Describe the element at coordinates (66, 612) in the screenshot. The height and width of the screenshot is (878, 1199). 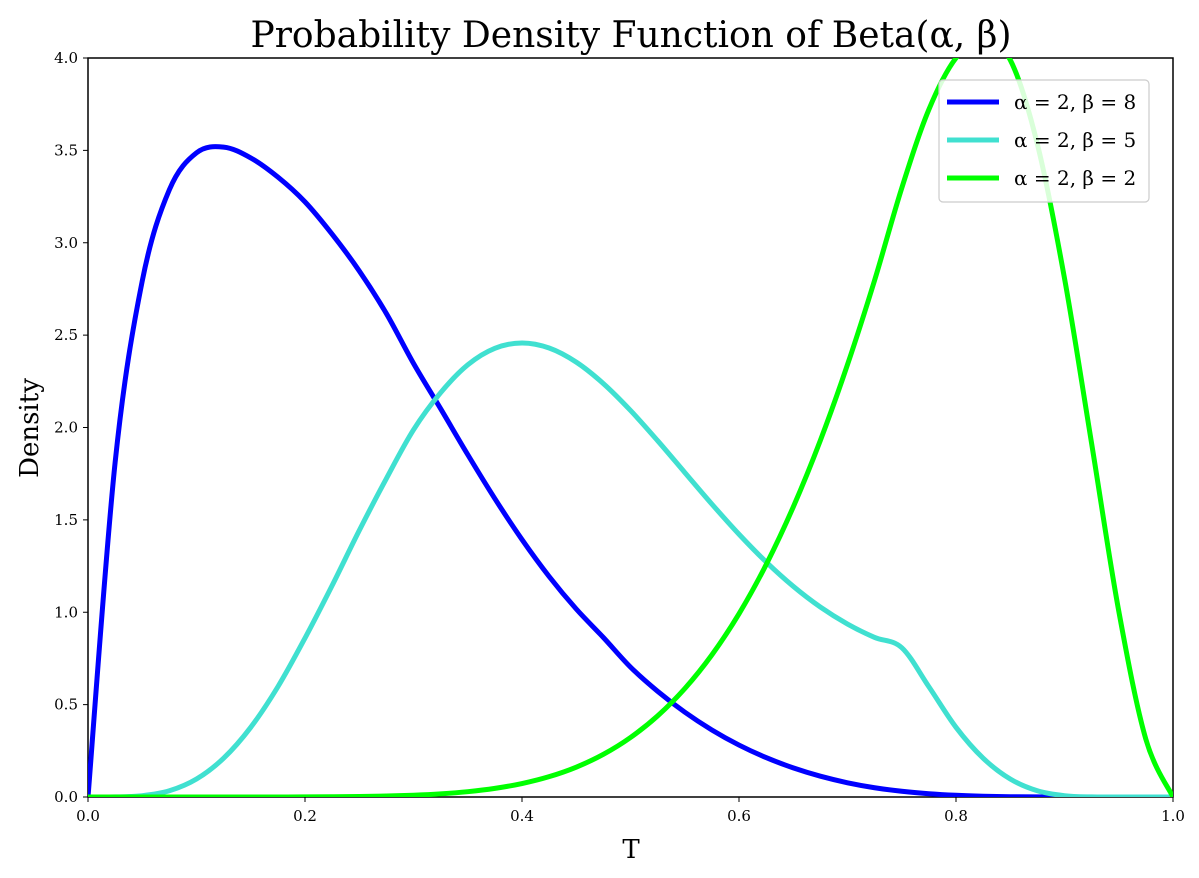
I see `y-tick-label: 1.0` at that location.